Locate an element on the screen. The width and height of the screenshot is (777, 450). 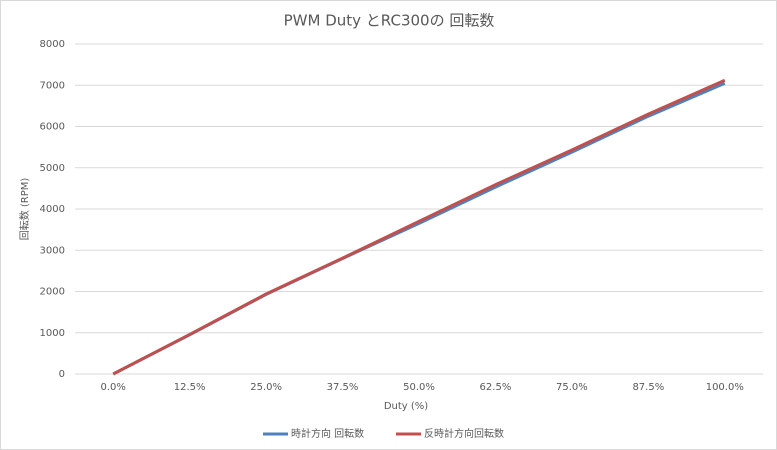
y-tick-label: 6000 is located at coordinates (52, 127).